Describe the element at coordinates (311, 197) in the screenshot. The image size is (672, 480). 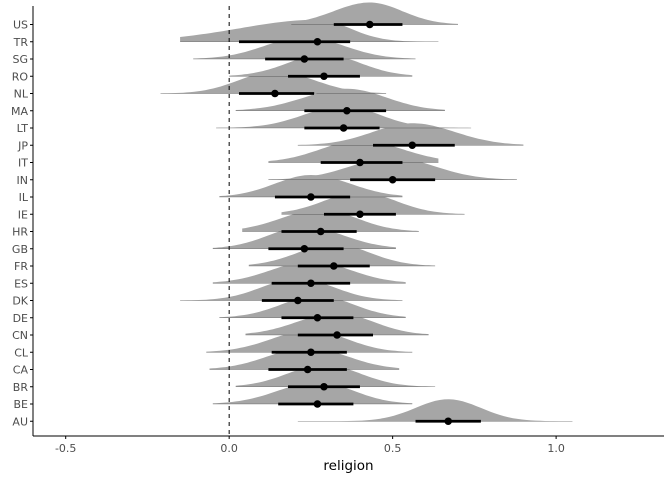
I see `point-il` at that location.